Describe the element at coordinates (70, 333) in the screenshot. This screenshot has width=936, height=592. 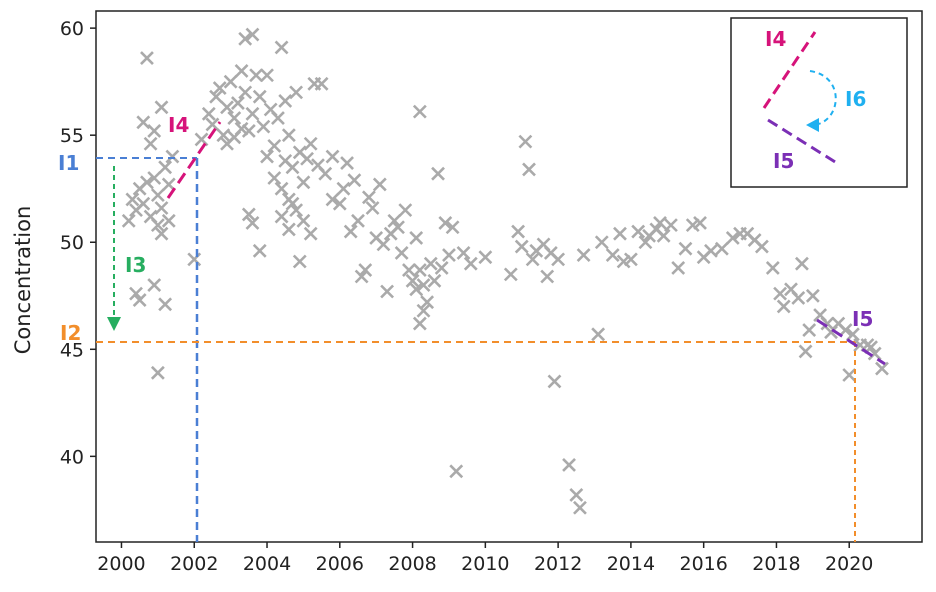
I see `i2-label: I2` at that location.